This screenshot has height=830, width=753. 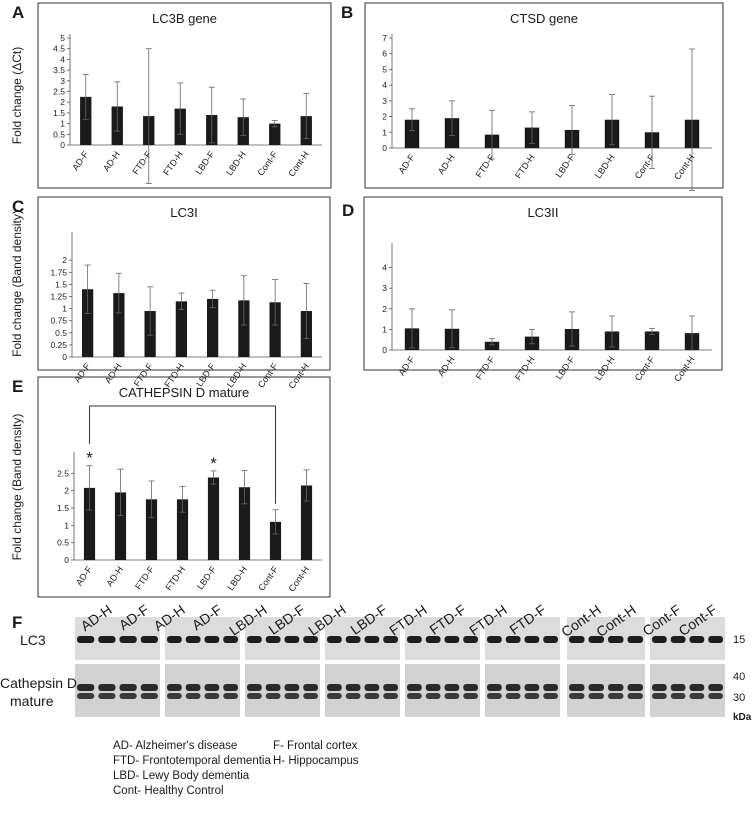 I want to click on x-tick-label: Cont-H, so click(x=684, y=368).